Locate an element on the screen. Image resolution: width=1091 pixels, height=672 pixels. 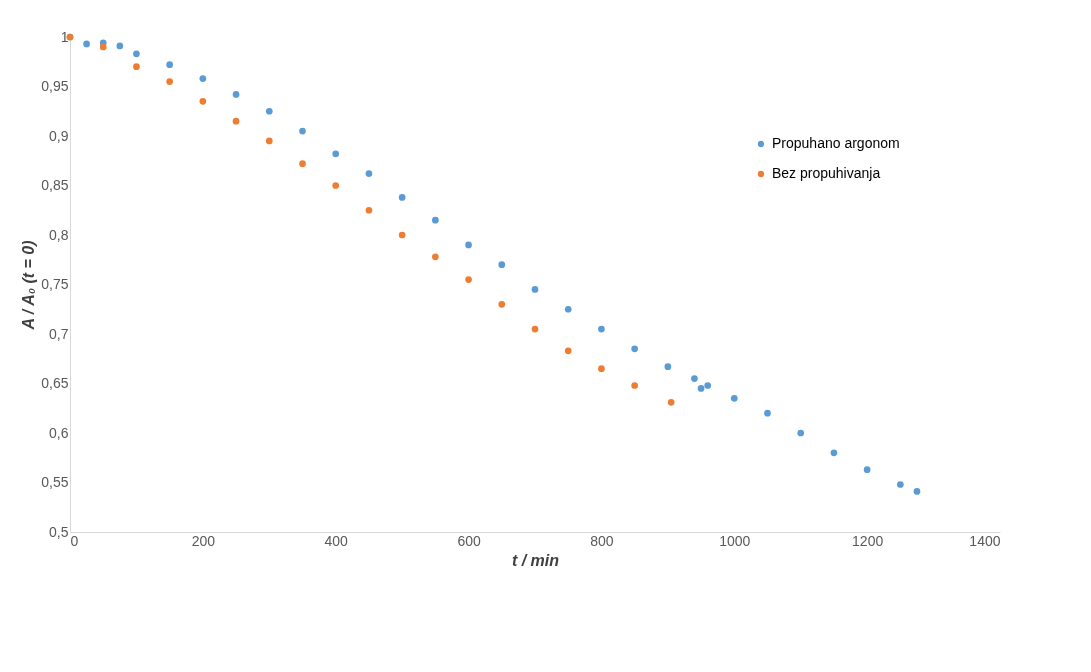
y-axis-title: A / A₀ (t = 0) is located at coordinates (29, 285).